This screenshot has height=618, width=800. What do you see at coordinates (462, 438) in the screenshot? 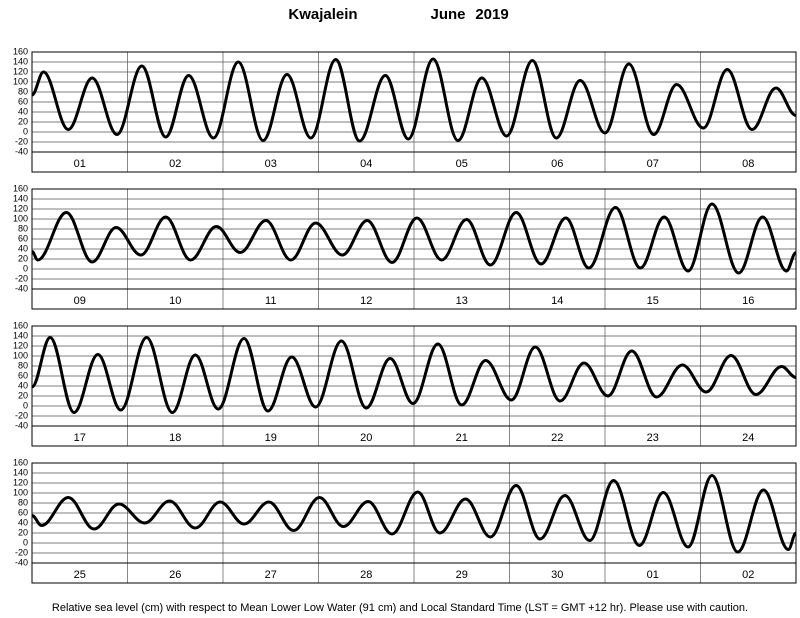
I see `x-tick-label: 21` at bounding box center [462, 438].